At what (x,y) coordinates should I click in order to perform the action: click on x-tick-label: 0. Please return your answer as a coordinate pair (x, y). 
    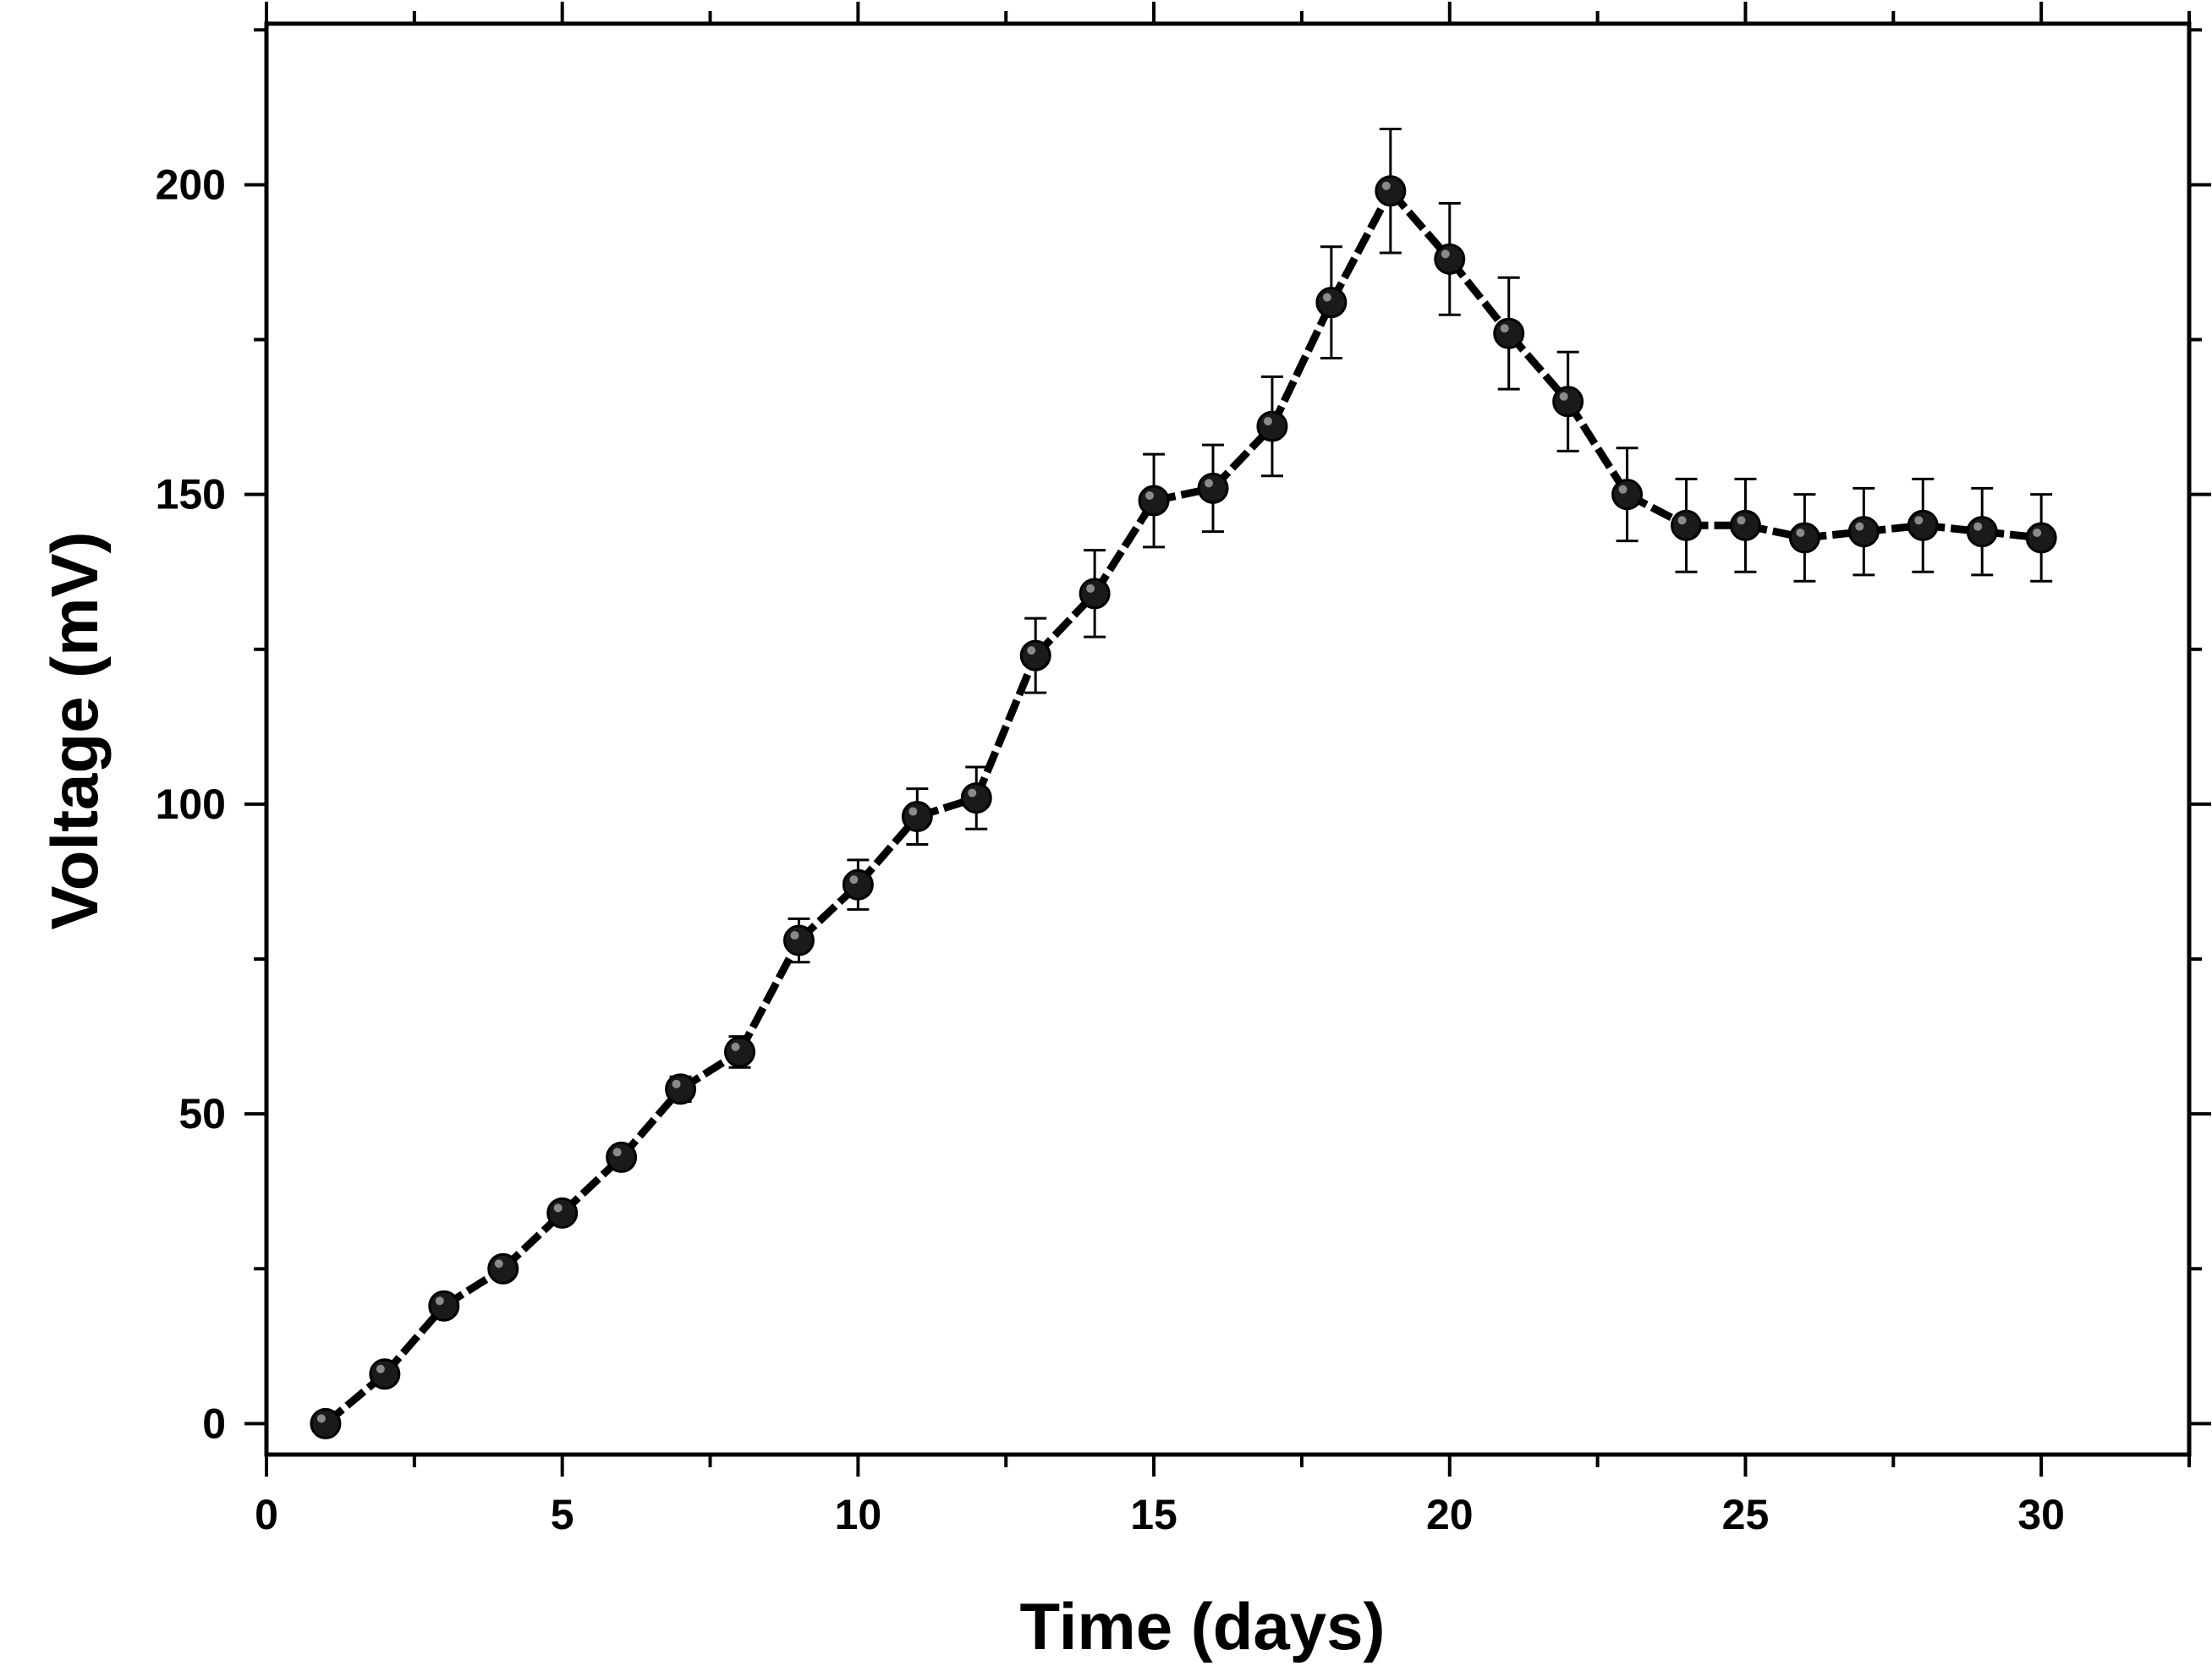
    Looking at the image, I should click on (266, 1515).